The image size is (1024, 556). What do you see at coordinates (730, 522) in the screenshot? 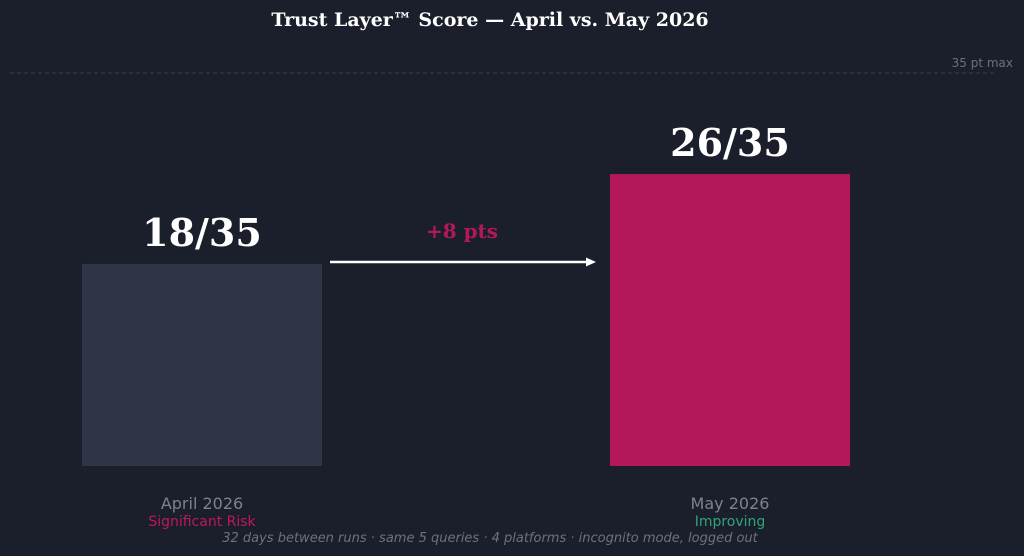
I see `status-label: Improving` at bounding box center [730, 522].